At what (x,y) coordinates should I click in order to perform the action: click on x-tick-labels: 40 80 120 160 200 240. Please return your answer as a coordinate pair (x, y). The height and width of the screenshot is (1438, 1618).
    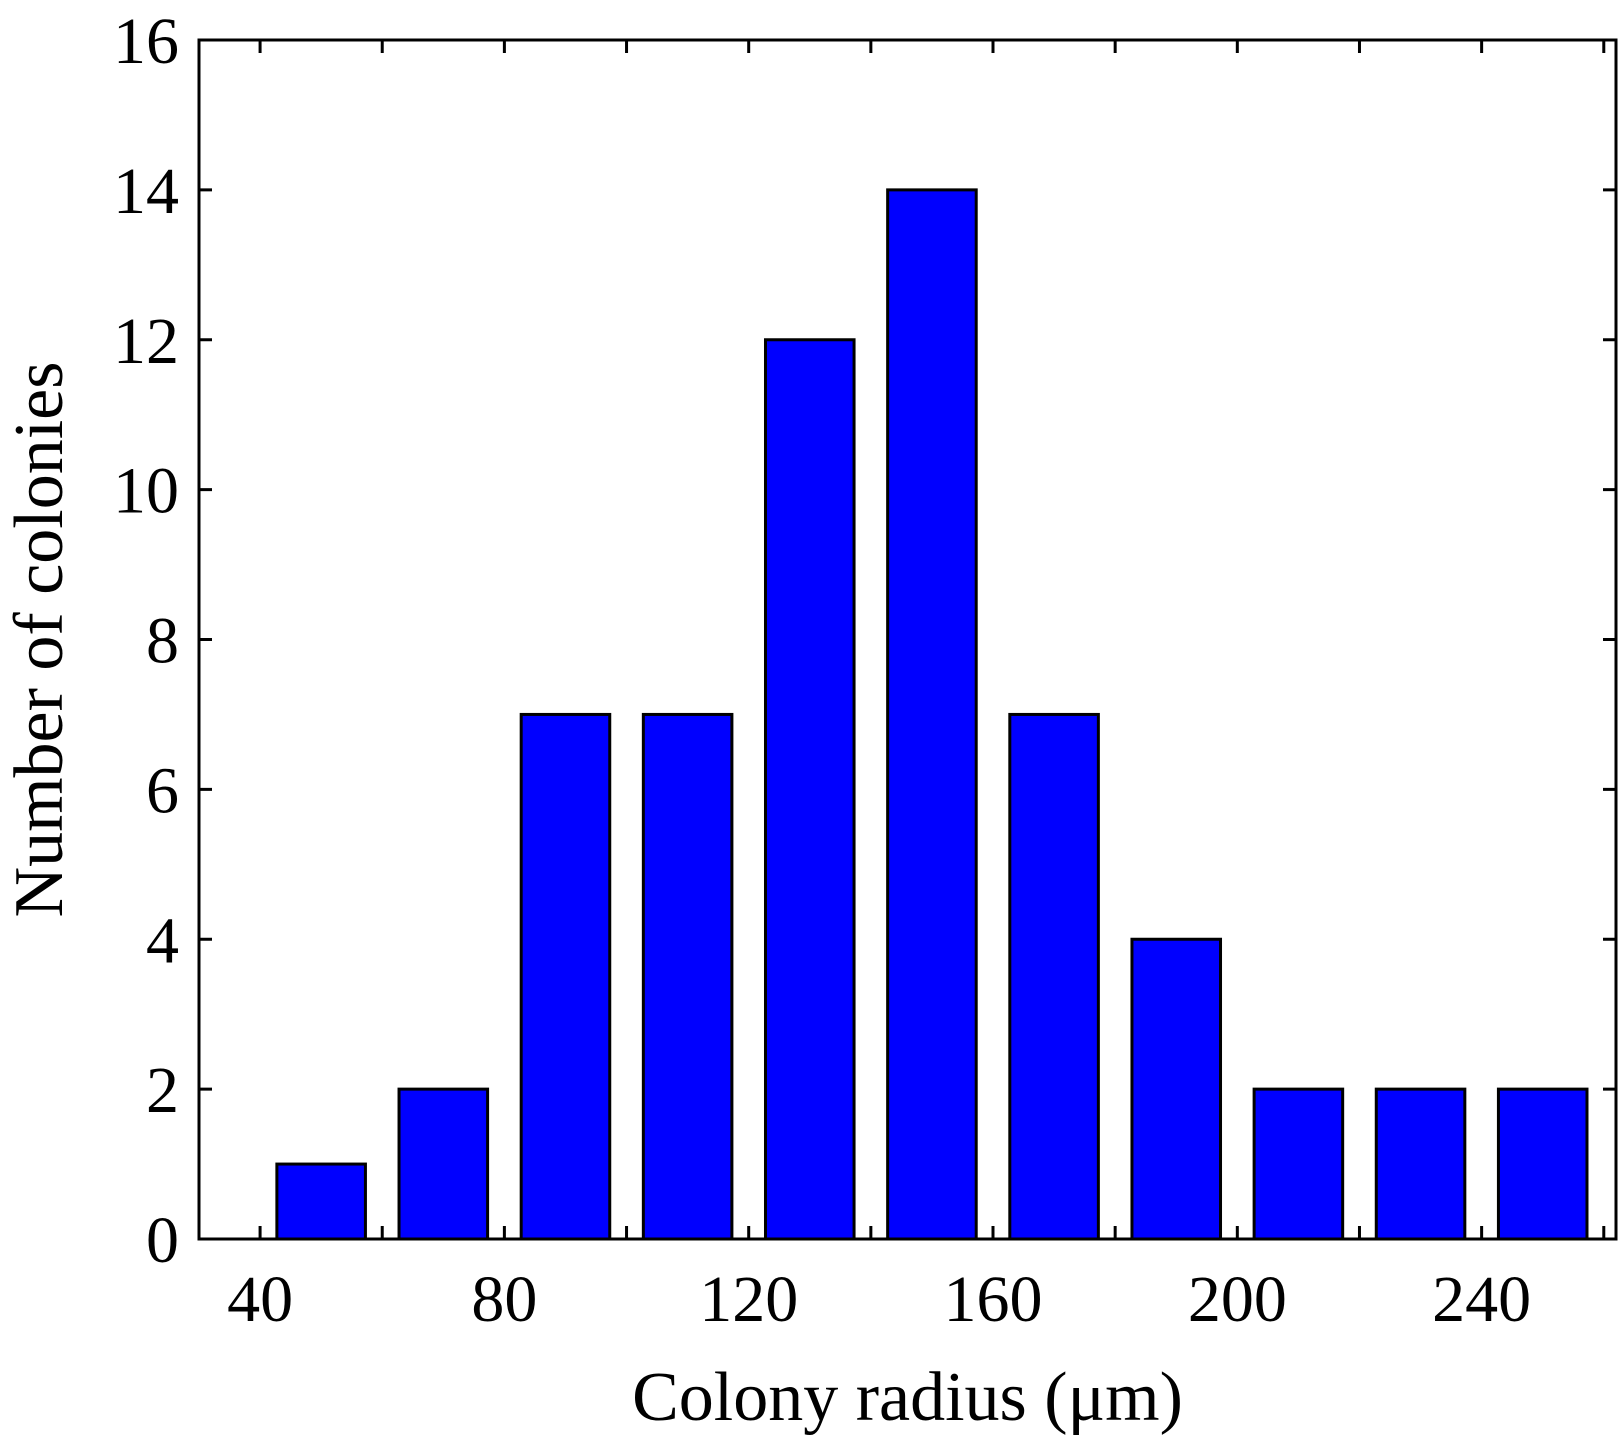
    Looking at the image, I should click on (879, 1299).